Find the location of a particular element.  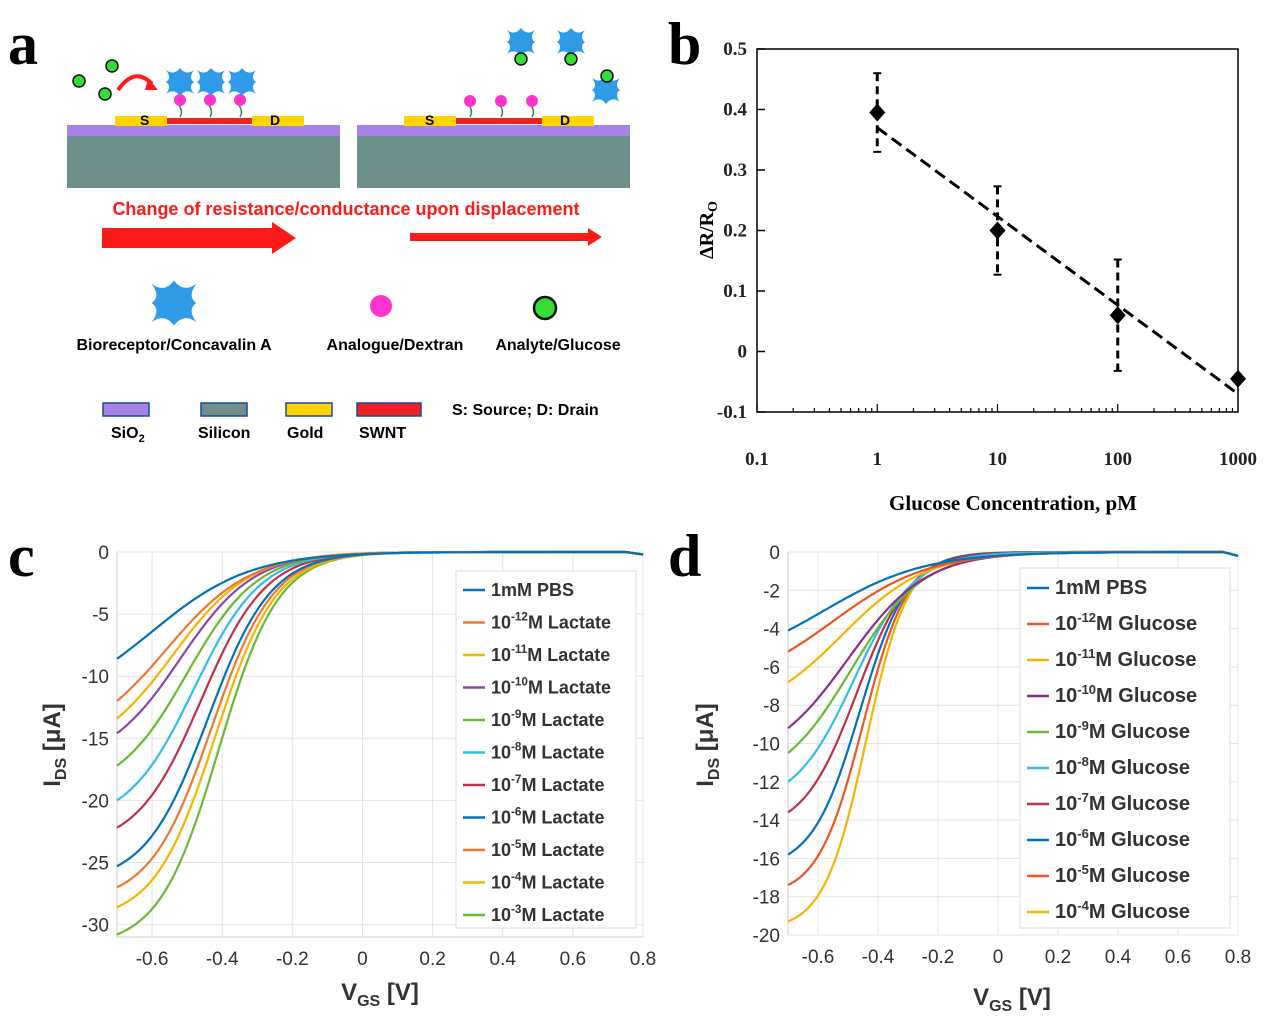

legend-label: 10-5M Glucose is located at coordinates (1122, 874).